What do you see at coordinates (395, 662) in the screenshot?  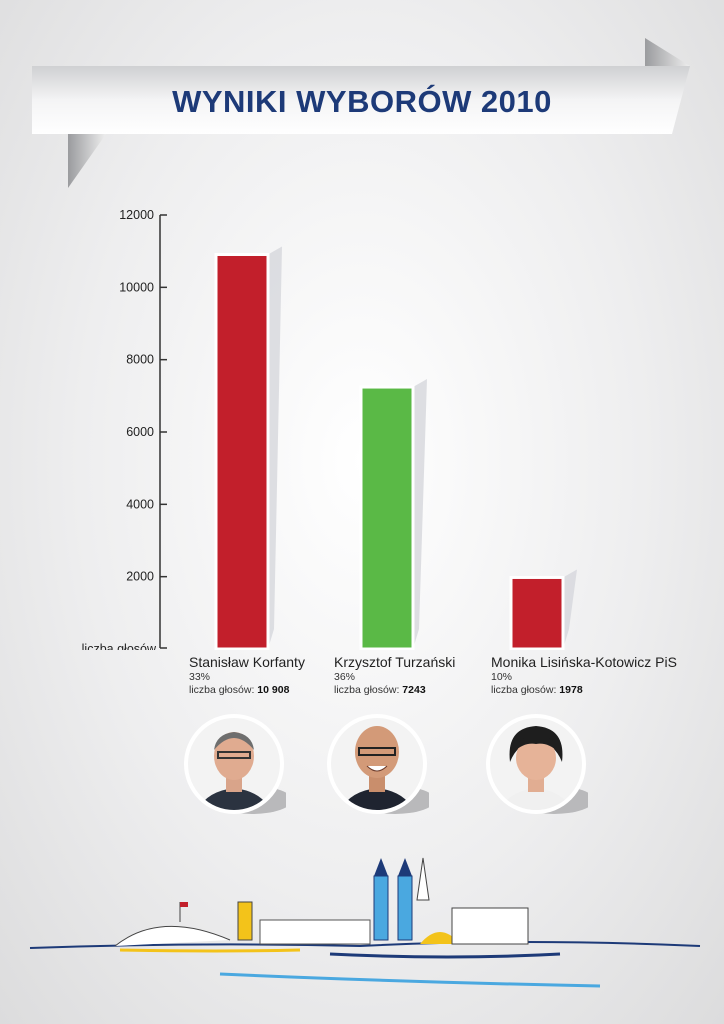 I see `candidate-name: Krzysztof Turzański` at bounding box center [395, 662].